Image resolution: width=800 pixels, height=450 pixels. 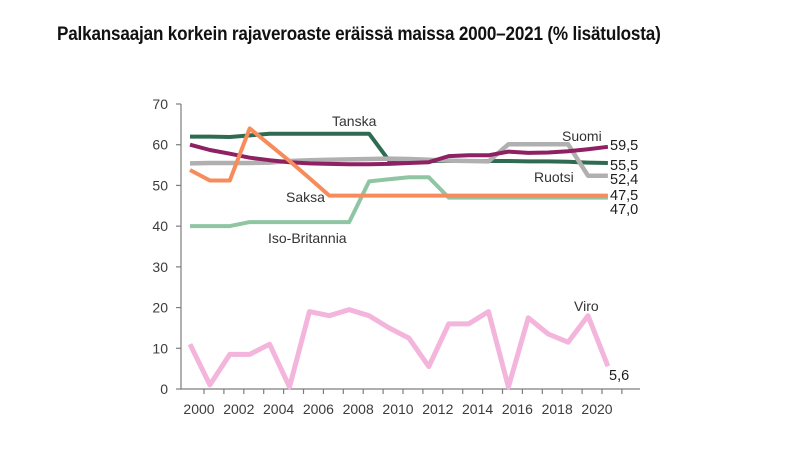 What do you see at coordinates (160, 226) in the screenshot?
I see `y-tick-label: 40` at bounding box center [160, 226].